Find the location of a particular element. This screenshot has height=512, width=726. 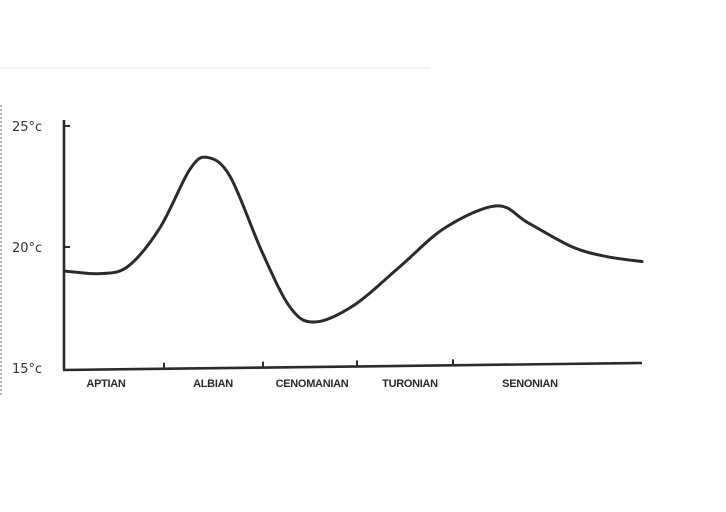

x-category-label: TURONIAN is located at coordinates (410, 384).